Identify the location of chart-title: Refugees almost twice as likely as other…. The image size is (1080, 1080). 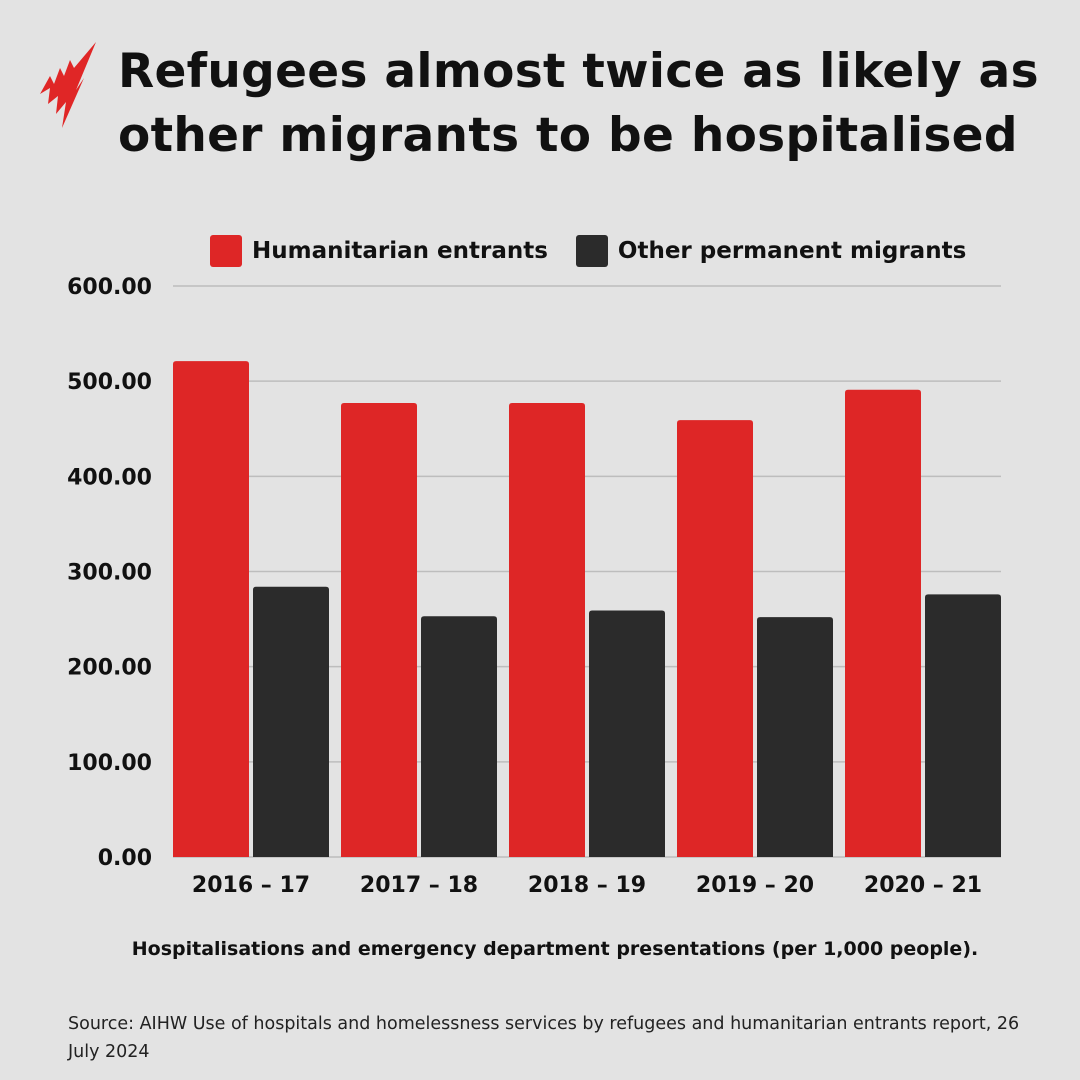
(578, 103).